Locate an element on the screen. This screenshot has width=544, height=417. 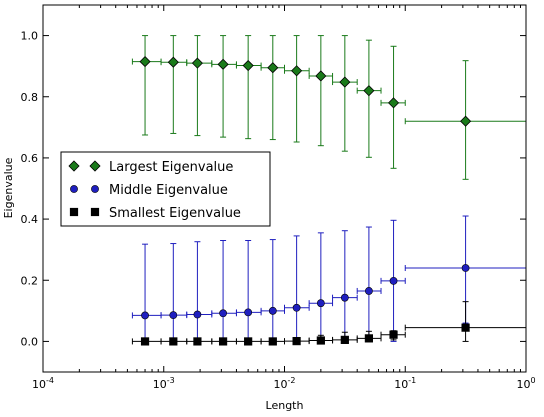
y-tick-label: 0.0 is located at coordinates (30, 341).